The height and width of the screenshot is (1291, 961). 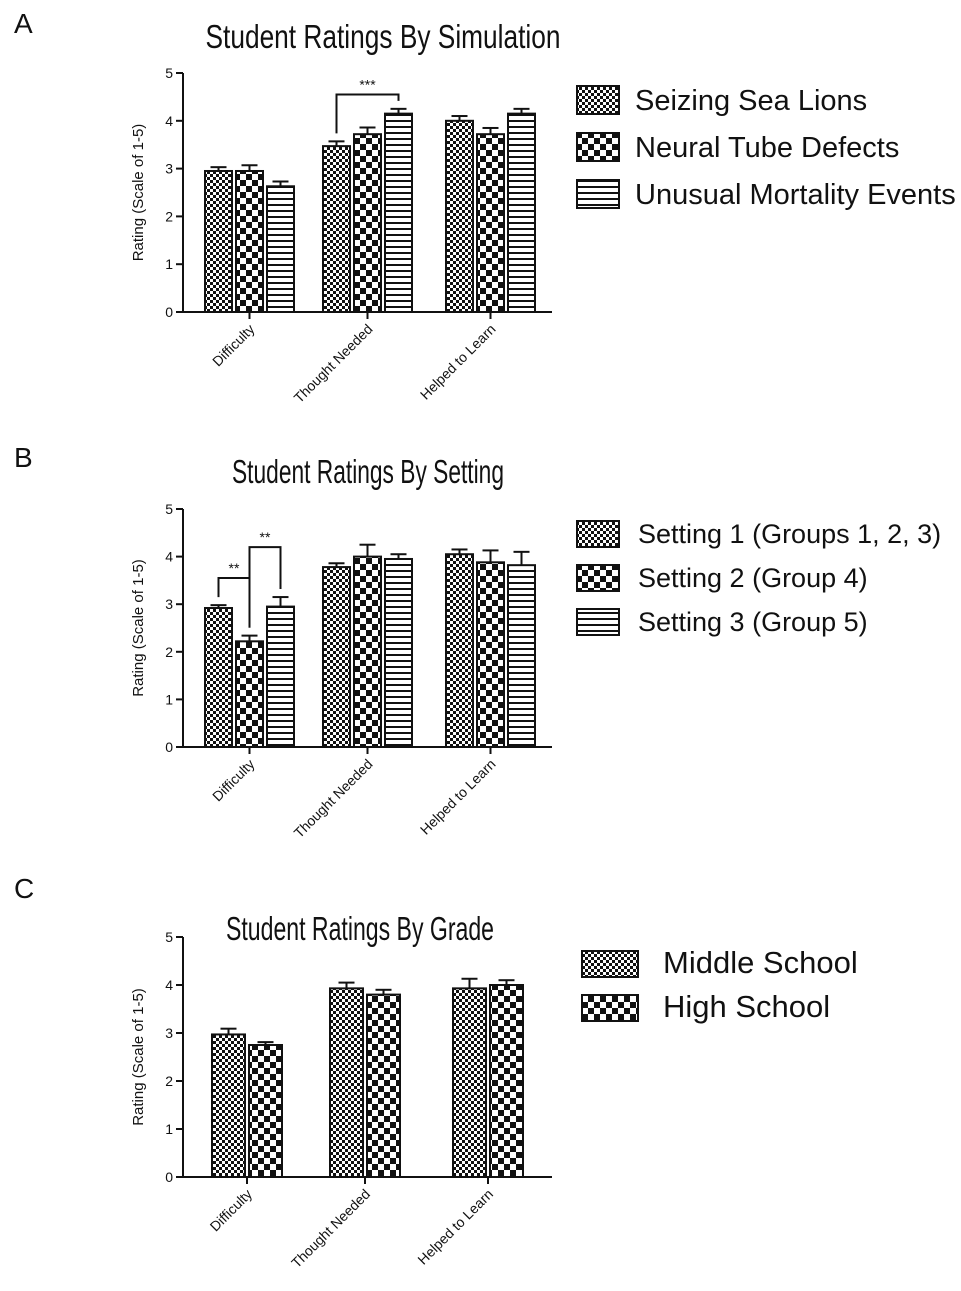 I want to click on legend-label: Unusual Mortality Events, so click(x=795, y=195).